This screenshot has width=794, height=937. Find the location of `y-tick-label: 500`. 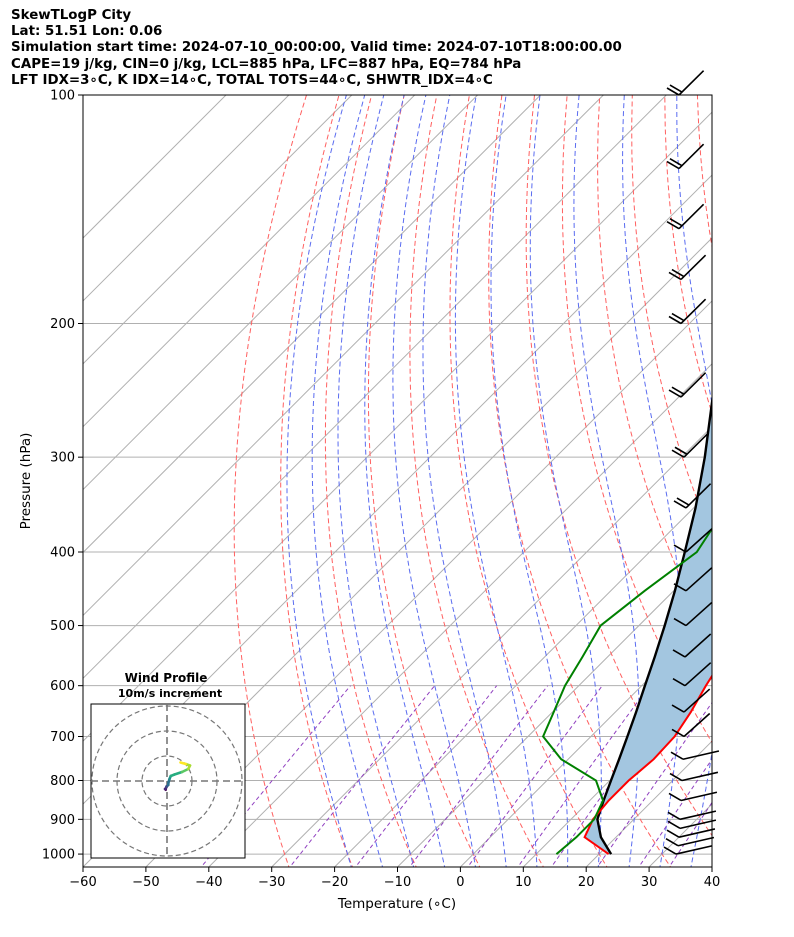

y-tick-label: 500 is located at coordinates (62, 626).